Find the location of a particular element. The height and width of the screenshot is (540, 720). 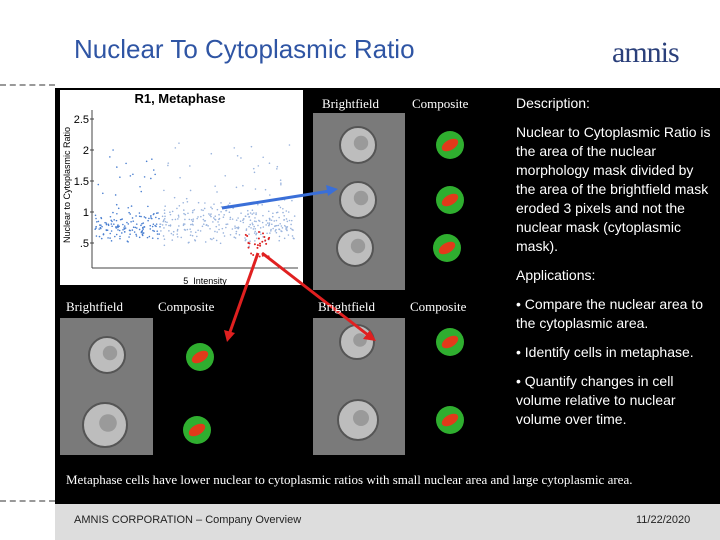

footer-bar is located at coordinates (387, 522).